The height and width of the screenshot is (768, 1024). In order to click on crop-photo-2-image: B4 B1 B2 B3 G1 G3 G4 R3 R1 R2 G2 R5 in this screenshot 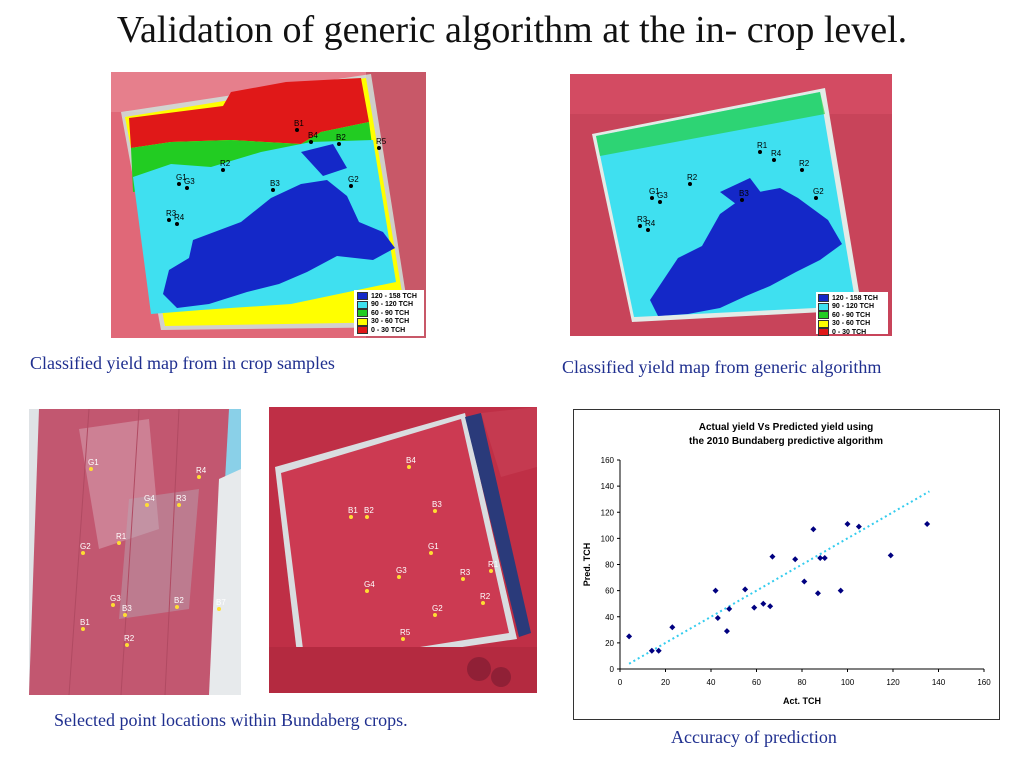, I will do `click(403, 550)`.